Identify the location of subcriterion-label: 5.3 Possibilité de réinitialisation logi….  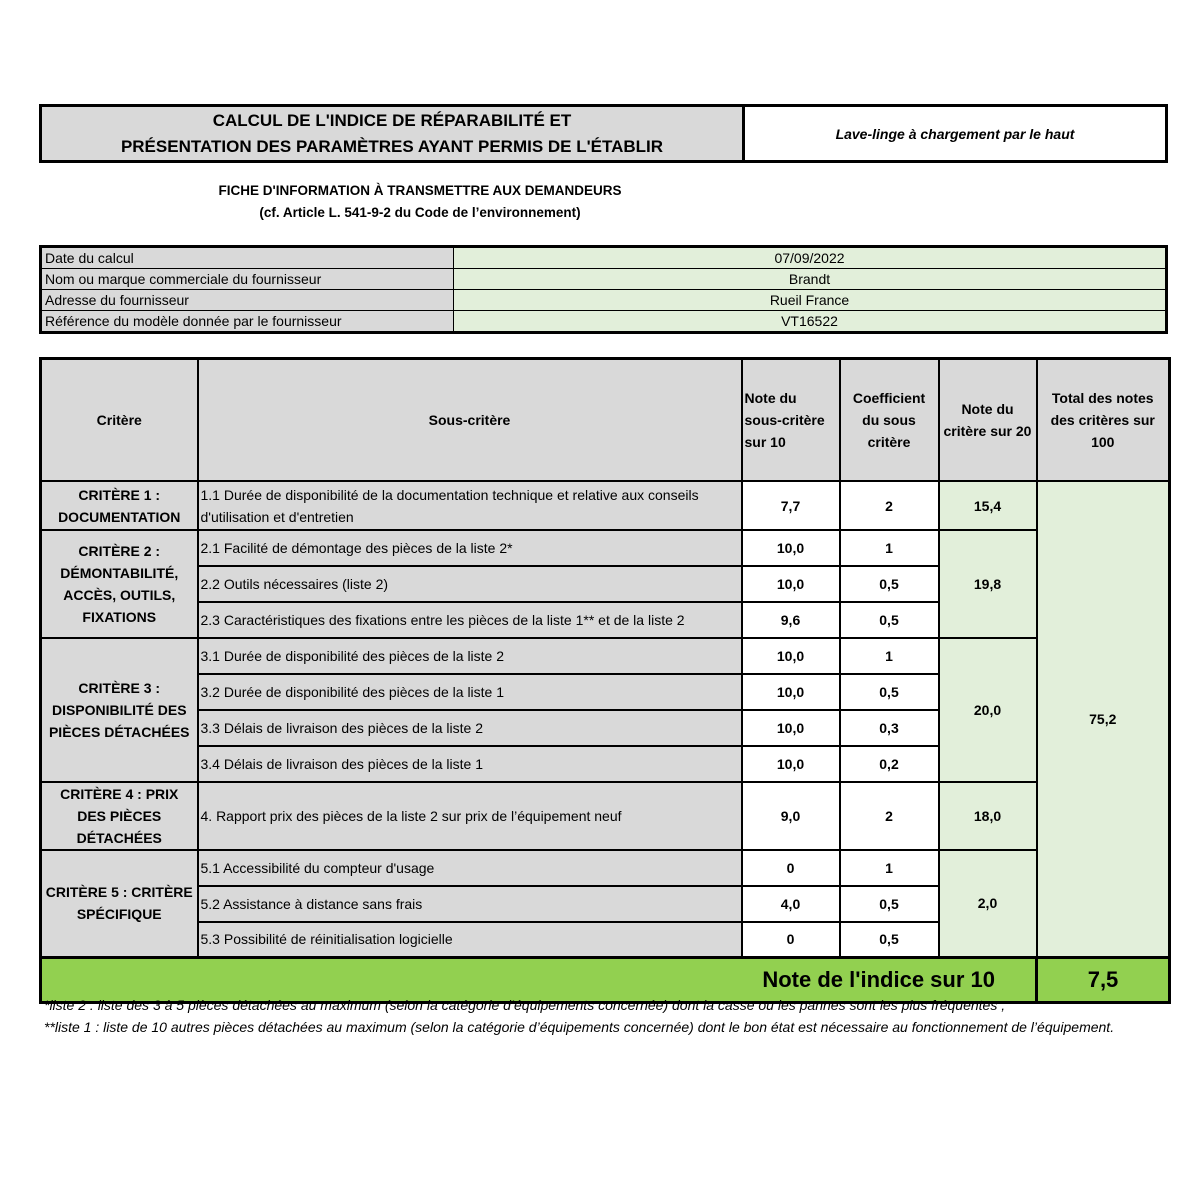
(469, 939).